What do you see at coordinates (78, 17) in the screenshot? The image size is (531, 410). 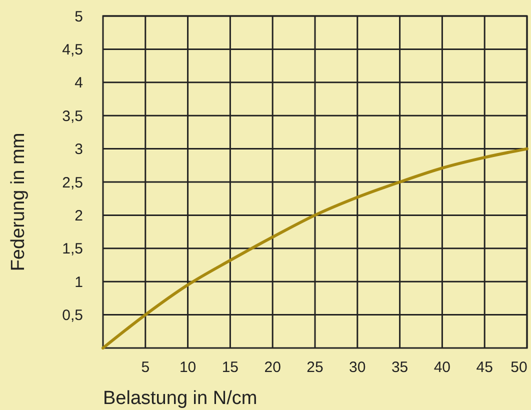 I see `y-tick-label: 5` at bounding box center [78, 17].